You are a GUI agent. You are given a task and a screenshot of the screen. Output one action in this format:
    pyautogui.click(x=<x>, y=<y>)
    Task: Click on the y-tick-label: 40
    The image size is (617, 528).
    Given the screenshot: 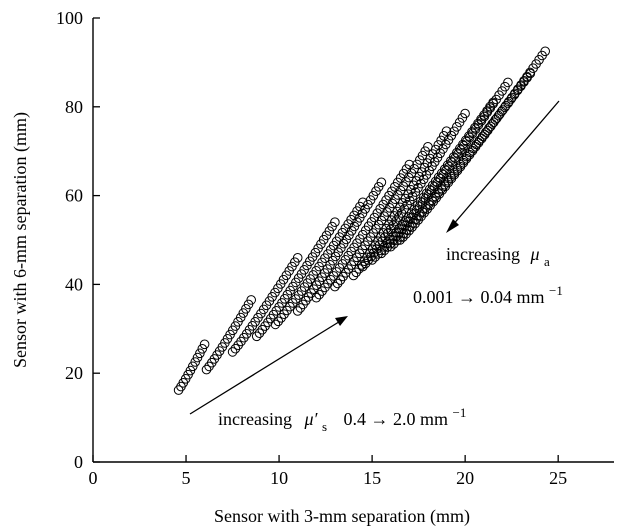 What is the action you would take?
    pyautogui.click(x=74, y=284)
    